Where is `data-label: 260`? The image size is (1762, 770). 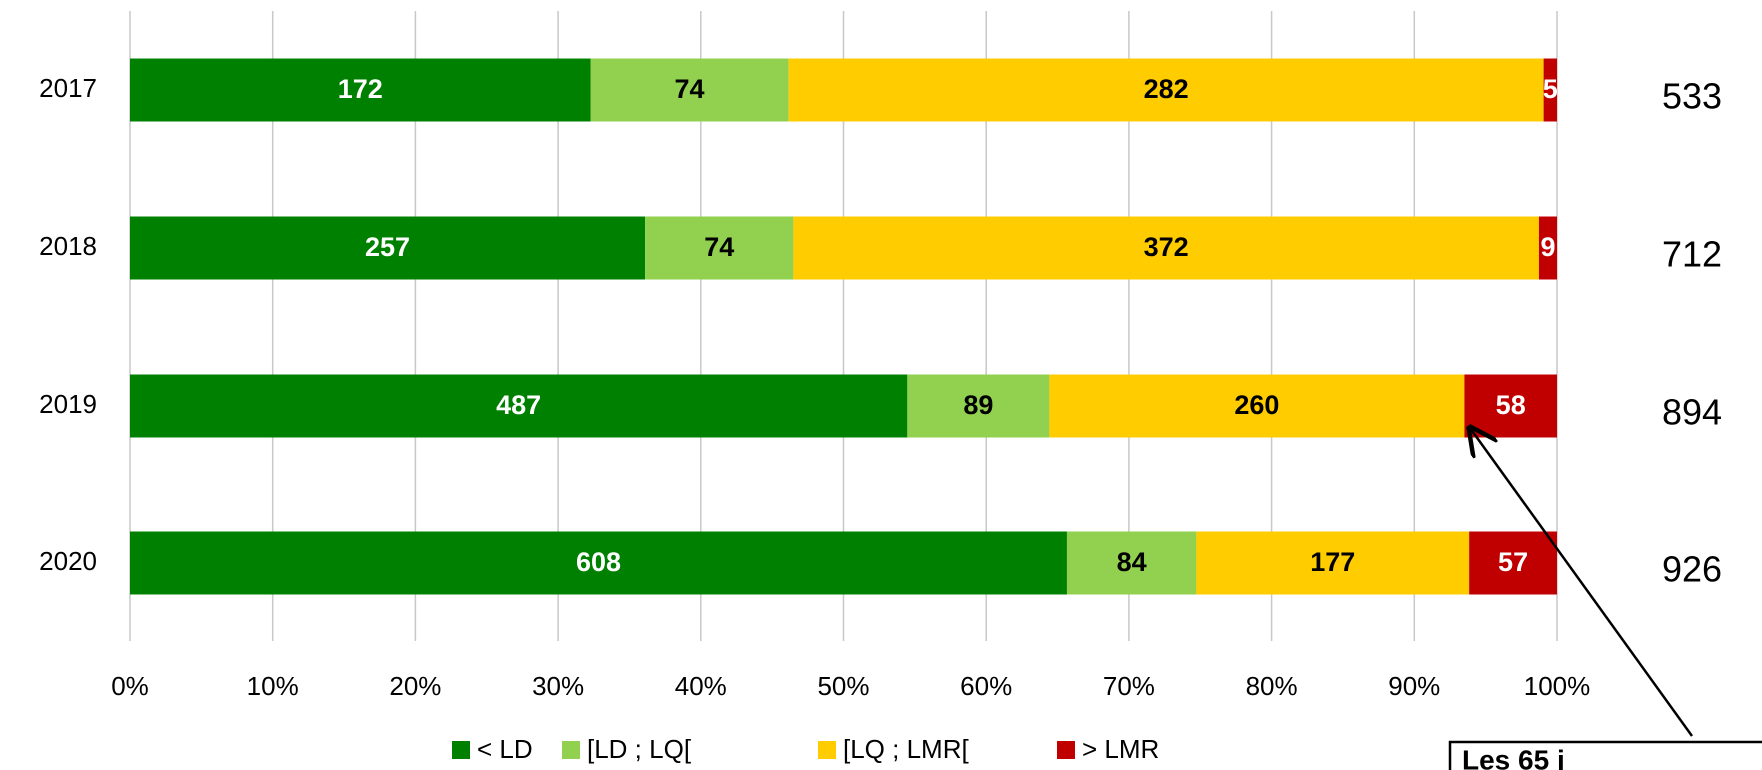 data-label: 260 is located at coordinates (1256, 405).